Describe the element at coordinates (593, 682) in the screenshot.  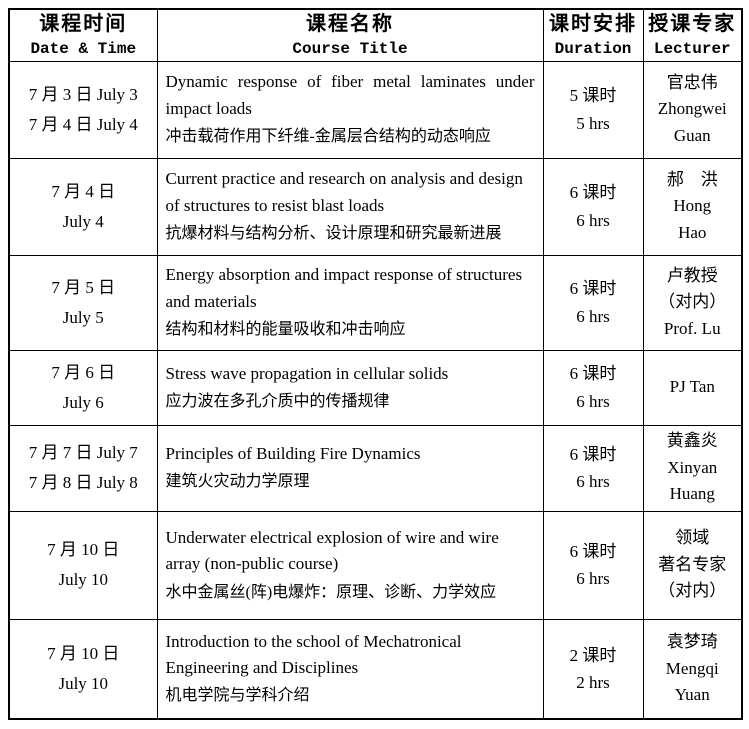
I see `duration-line: 2 hrs` at that location.